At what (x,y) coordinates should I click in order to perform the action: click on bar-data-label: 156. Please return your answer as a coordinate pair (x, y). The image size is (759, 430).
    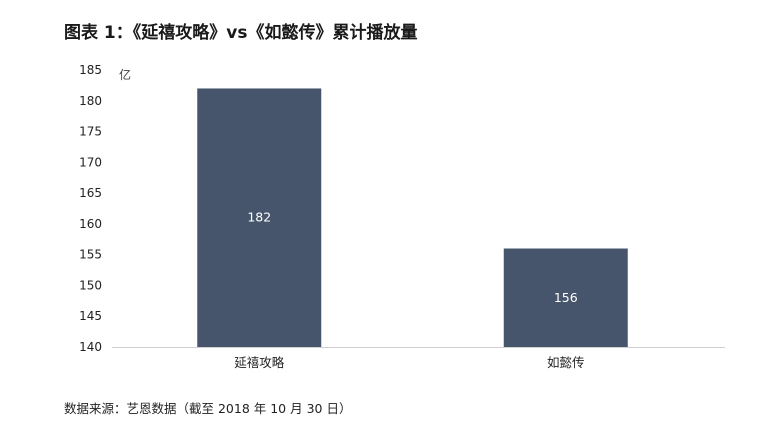
    Looking at the image, I should click on (566, 297).